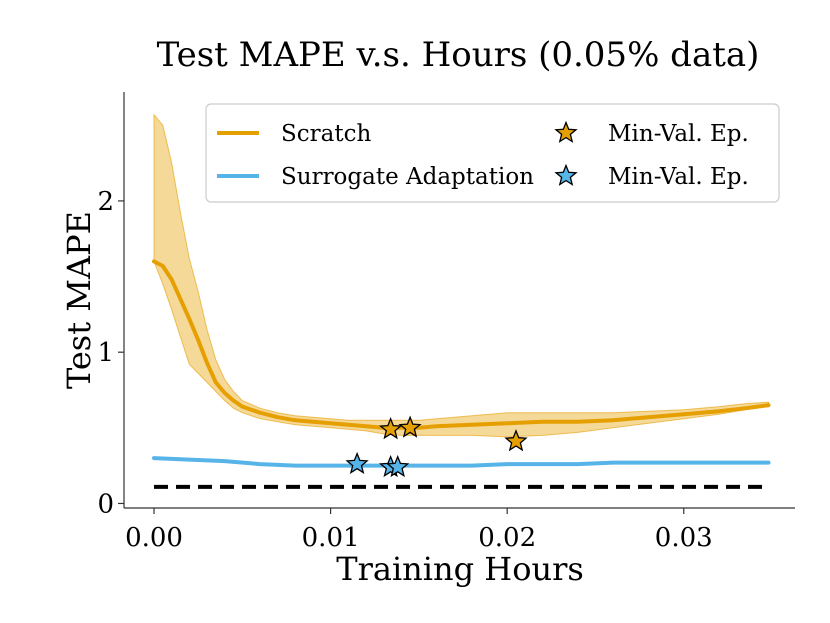 The width and height of the screenshot is (830, 623). What do you see at coordinates (105, 504) in the screenshot?
I see `y-tick-label: 0` at bounding box center [105, 504].